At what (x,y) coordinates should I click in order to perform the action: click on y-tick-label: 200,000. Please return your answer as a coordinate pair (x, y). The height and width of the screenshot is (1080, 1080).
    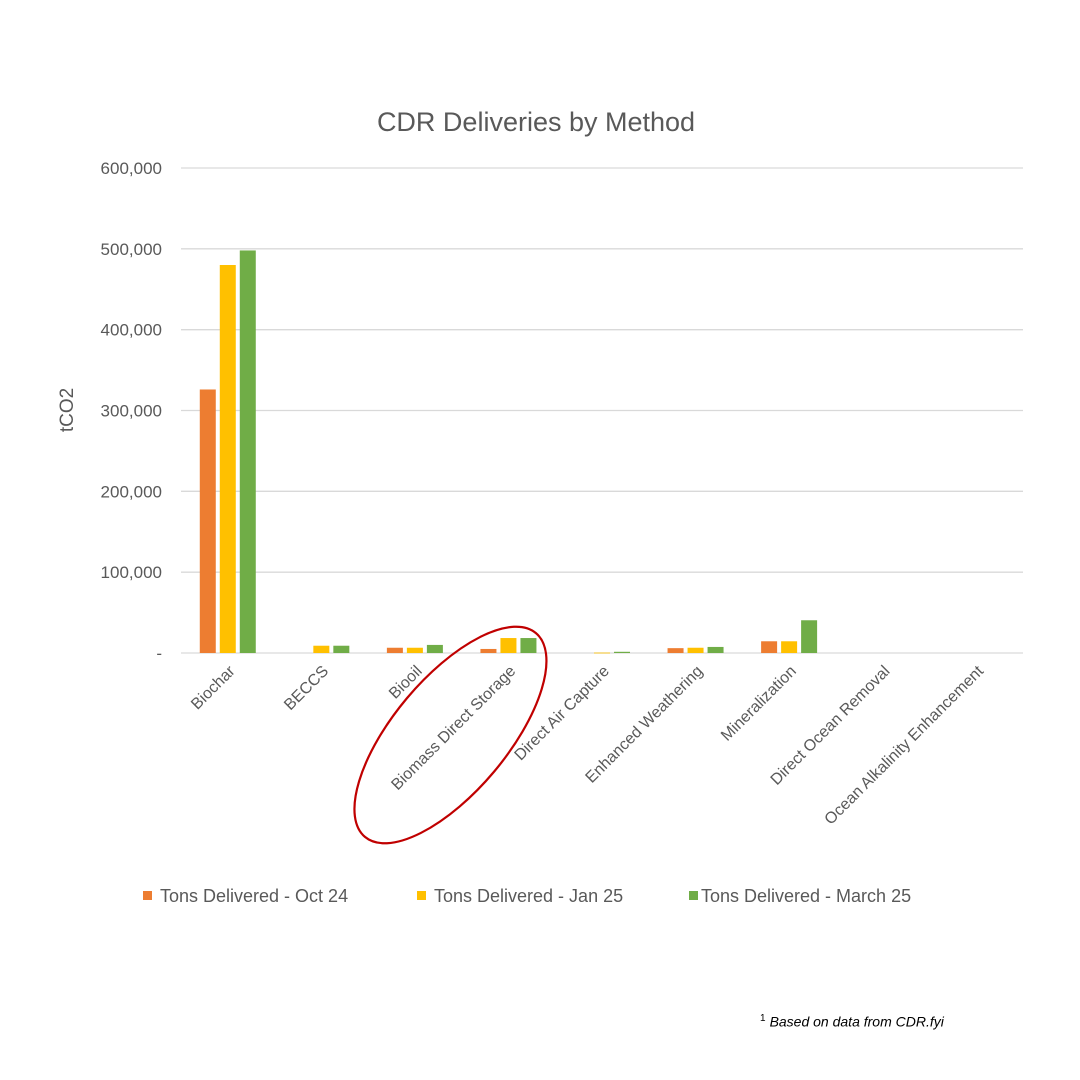
    Looking at the image, I should click on (131, 491).